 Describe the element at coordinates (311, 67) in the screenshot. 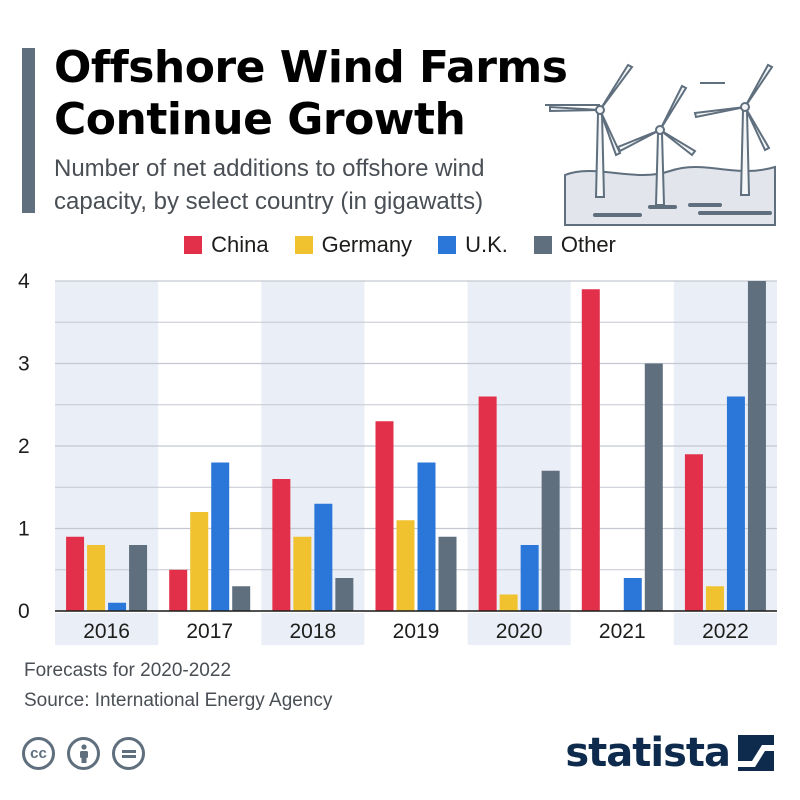

I see `title-line-1: Offshore Wind Farms` at that location.